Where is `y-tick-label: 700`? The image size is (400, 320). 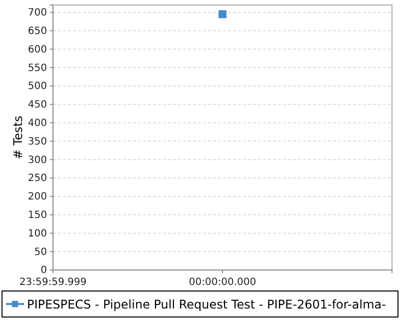 y-tick-label: 700 is located at coordinates (37, 13).